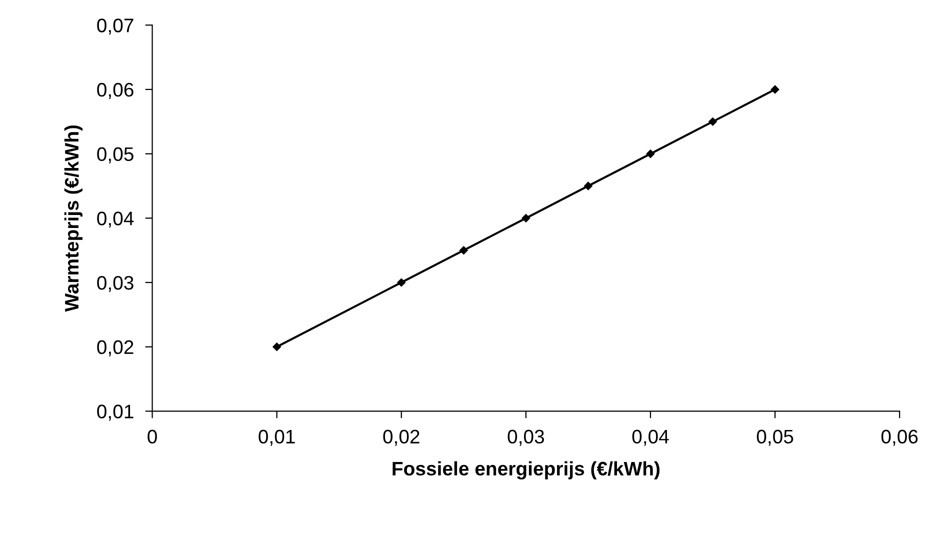 This screenshot has height=534, width=940. I want to click on x-tick-label: 0, so click(152, 437).